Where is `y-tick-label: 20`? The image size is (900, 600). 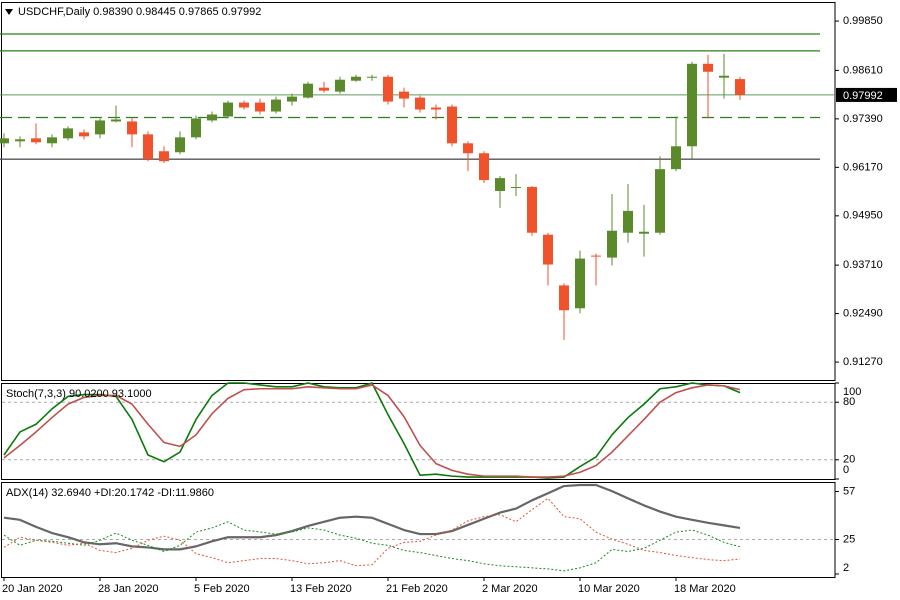 y-tick-label: 20 is located at coordinates (849, 460).